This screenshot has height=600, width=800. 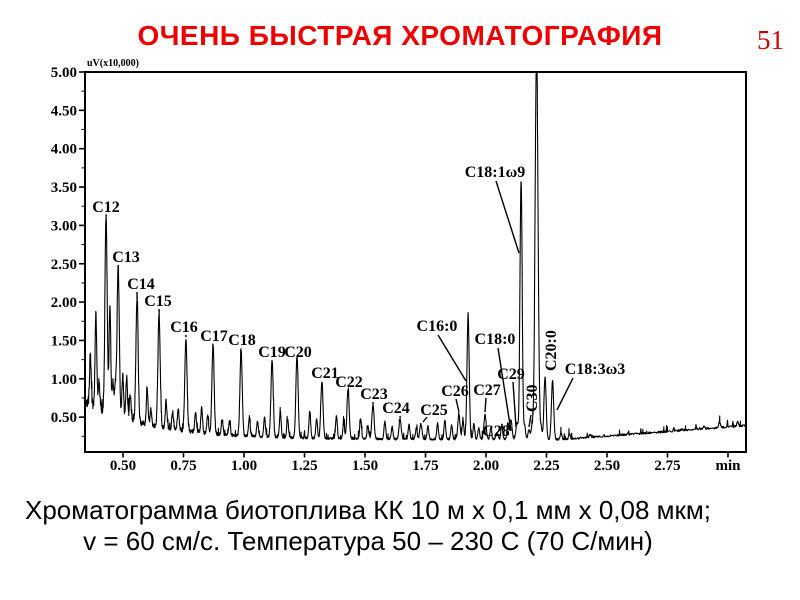 I want to click on peak-label-C18:1ω9: C18:1ω9, so click(x=495, y=172).